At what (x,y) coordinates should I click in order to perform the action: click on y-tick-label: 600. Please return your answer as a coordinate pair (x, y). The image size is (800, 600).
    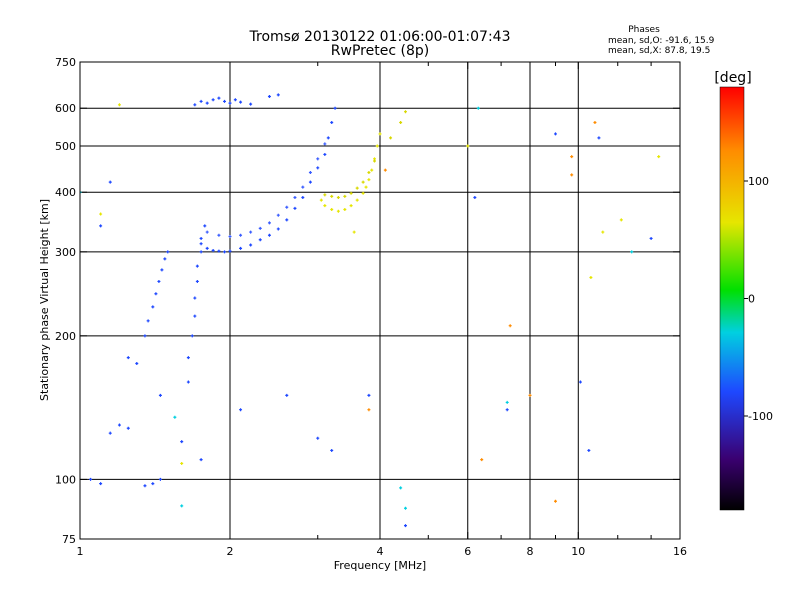
    Looking at the image, I should click on (65, 108).